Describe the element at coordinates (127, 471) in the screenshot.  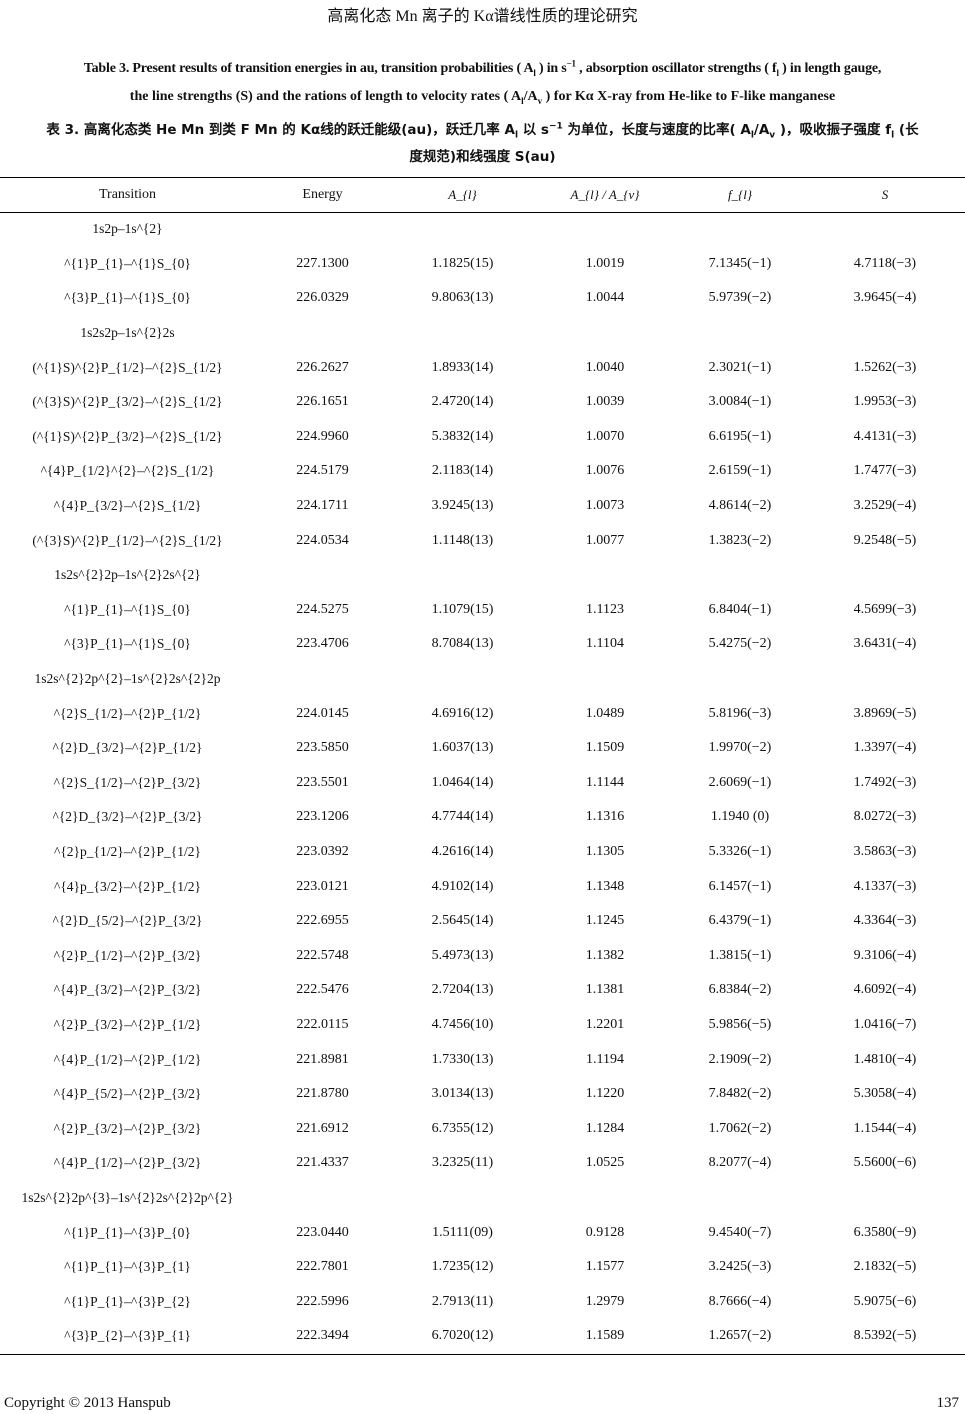
I see `cell-transition: ^{4}P_{1/2}^{2}–^{2}S_{1/2}` at that location.